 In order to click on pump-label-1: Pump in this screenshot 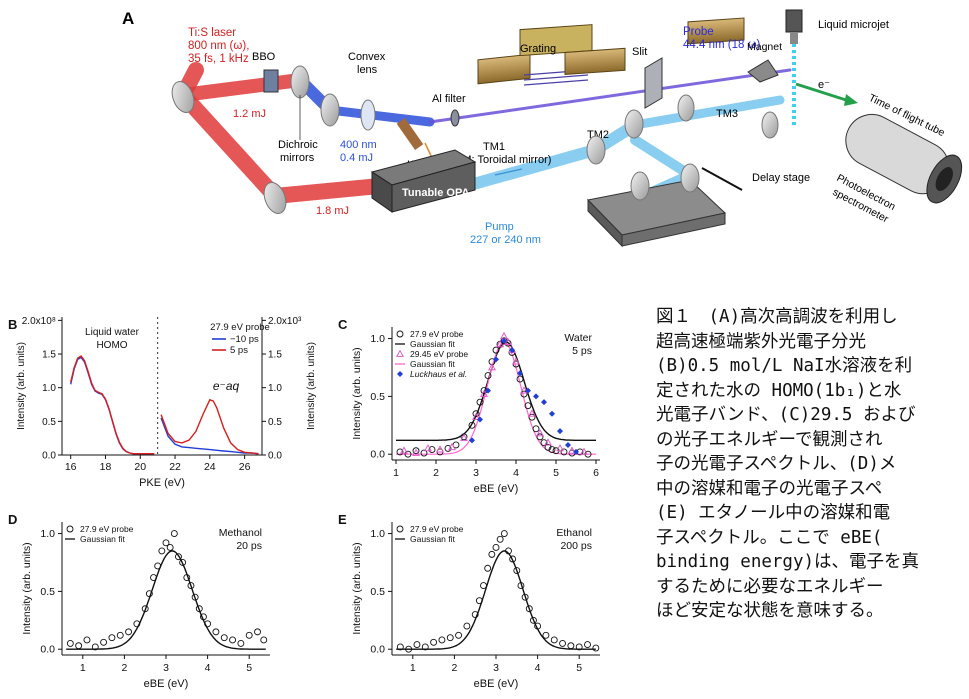, I will do `click(499, 227)`.